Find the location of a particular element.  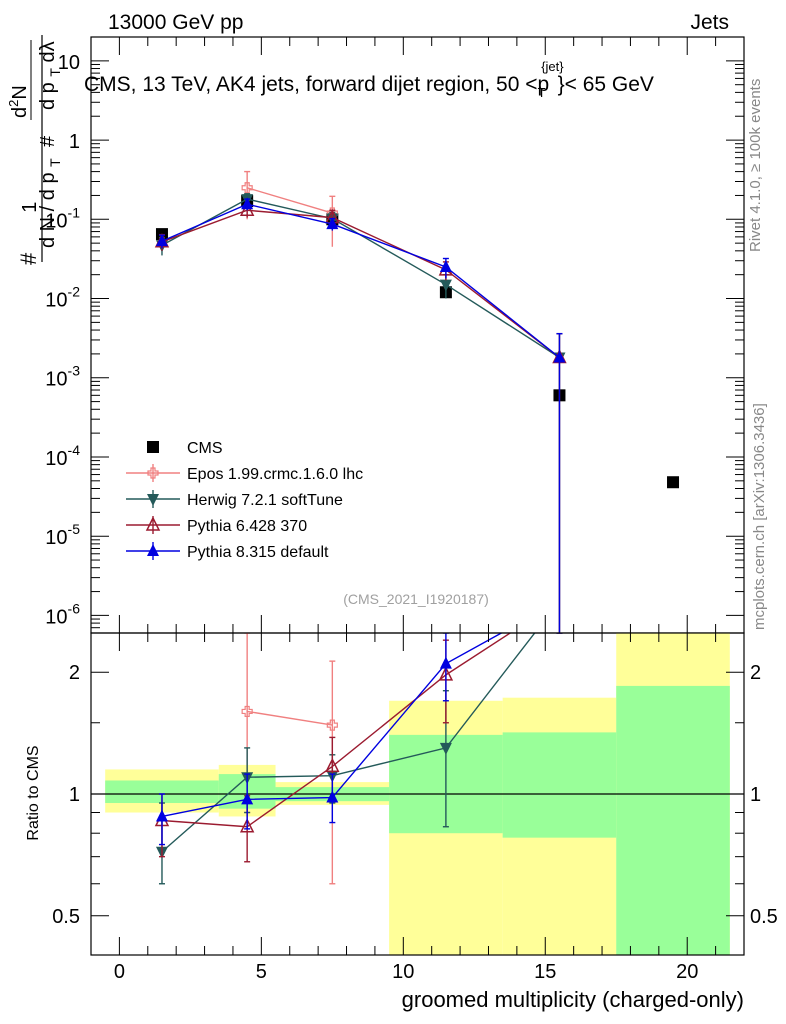

analysis-id: (CMS_2021_I1920187) is located at coordinates (416, 599).